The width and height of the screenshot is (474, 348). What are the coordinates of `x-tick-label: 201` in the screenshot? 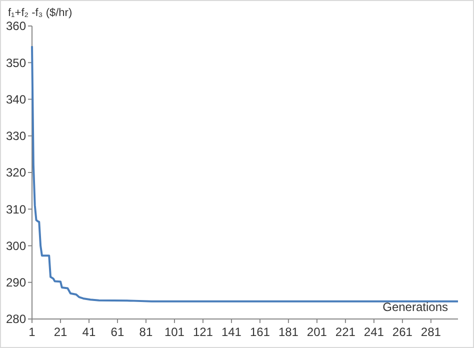 It's located at (317, 332).